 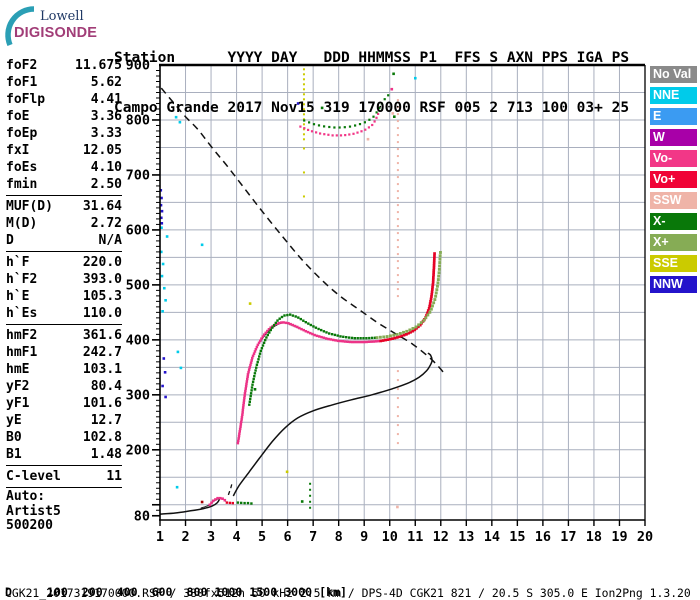 What do you see at coordinates (64, 251) in the screenshot?
I see `separator-line` at bounding box center [64, 251].